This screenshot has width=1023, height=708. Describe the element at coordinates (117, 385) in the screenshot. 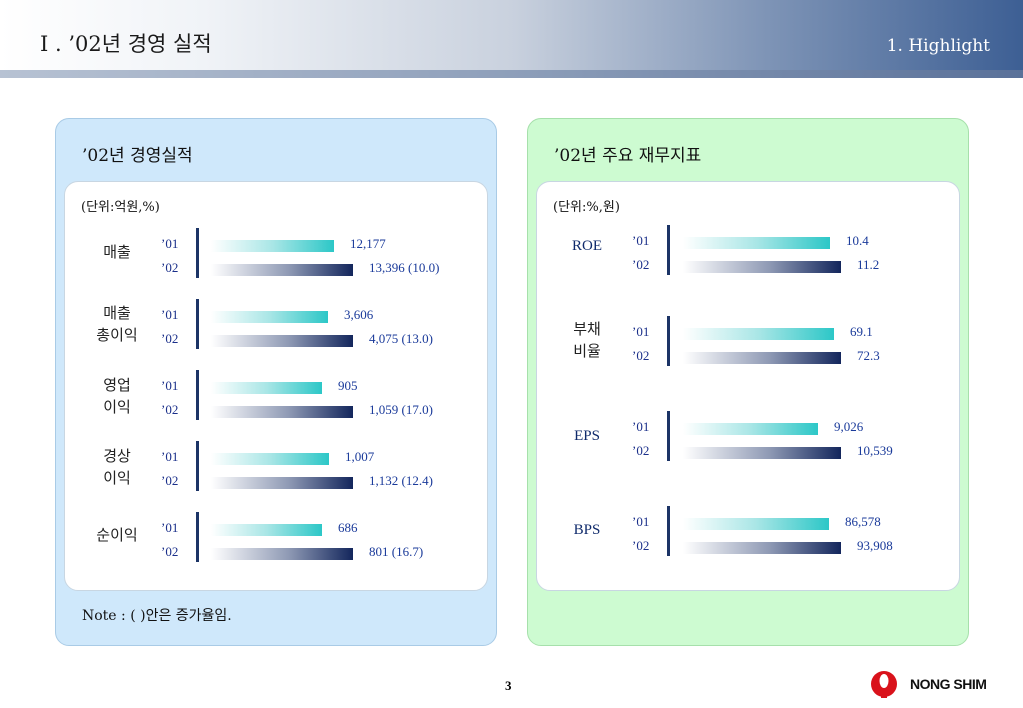

I see `label-line1: 영업` at that location.